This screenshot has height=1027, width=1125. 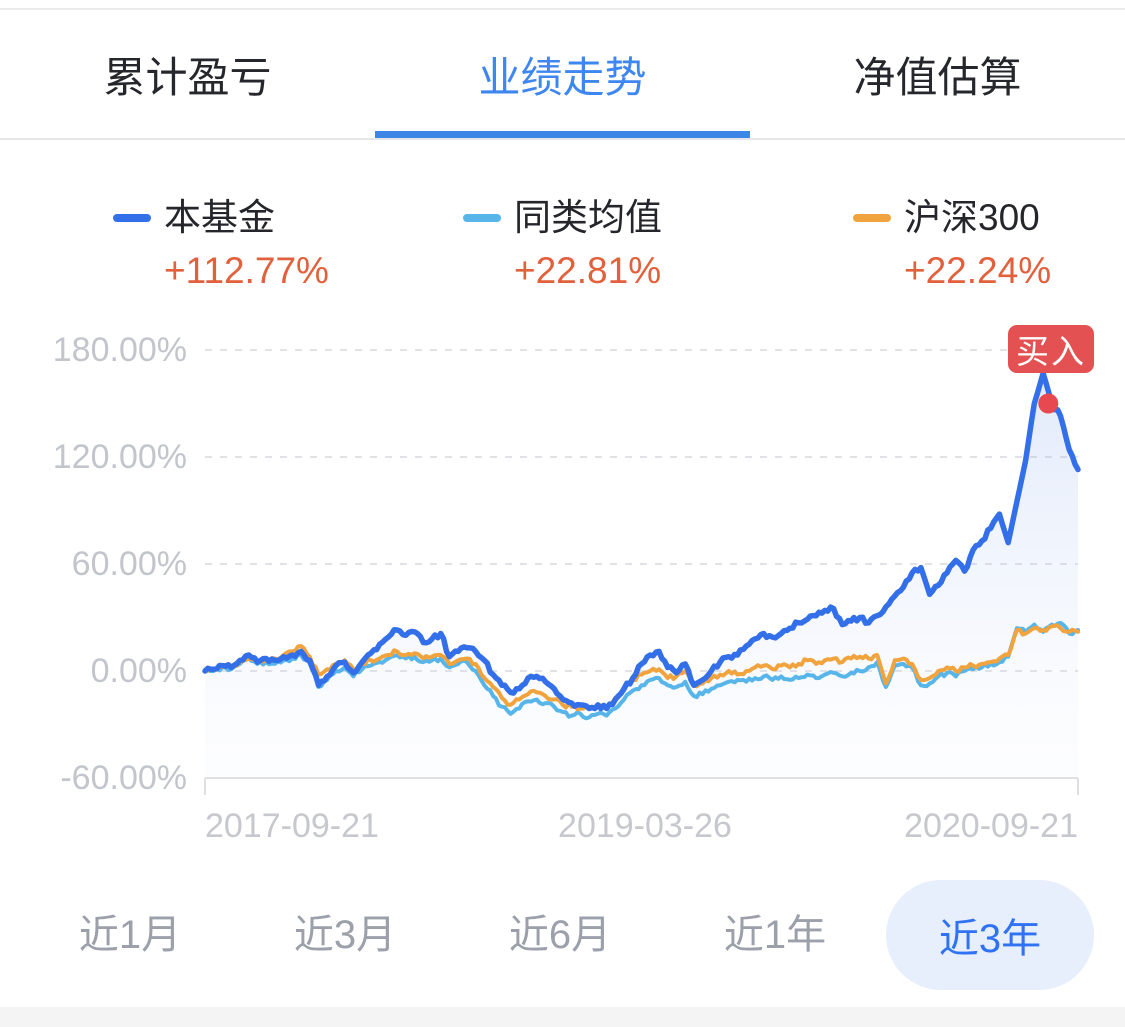 What do you see at coordinates (588, 217) in the screenshot?
I see `legend-name: 同类均值` at bounding box center [588, 217].